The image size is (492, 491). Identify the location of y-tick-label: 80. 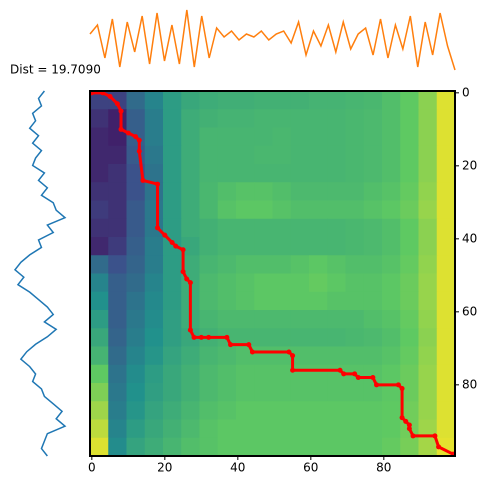
(469, 384).